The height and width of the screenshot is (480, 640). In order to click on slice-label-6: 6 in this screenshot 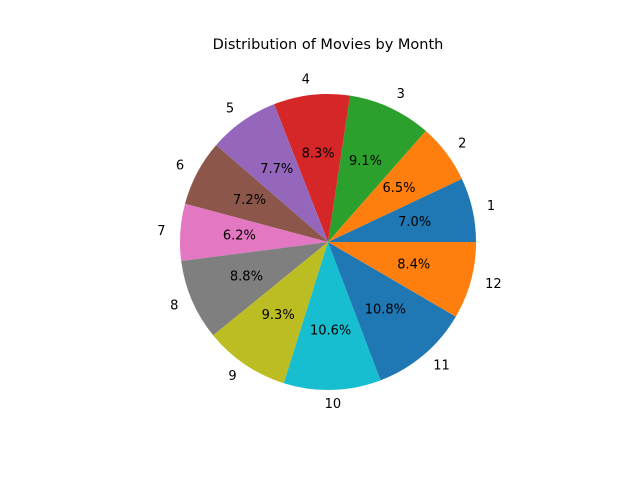, I will do `click(180, 165)`.